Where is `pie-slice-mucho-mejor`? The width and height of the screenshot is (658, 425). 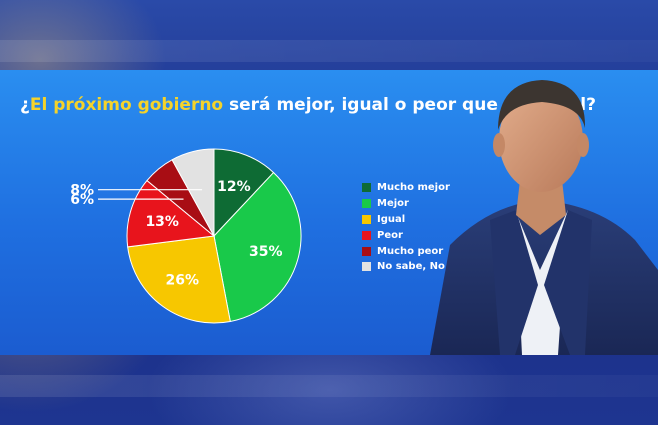
pie-slice-mucho-mejor is located at coordinates (244, 193).